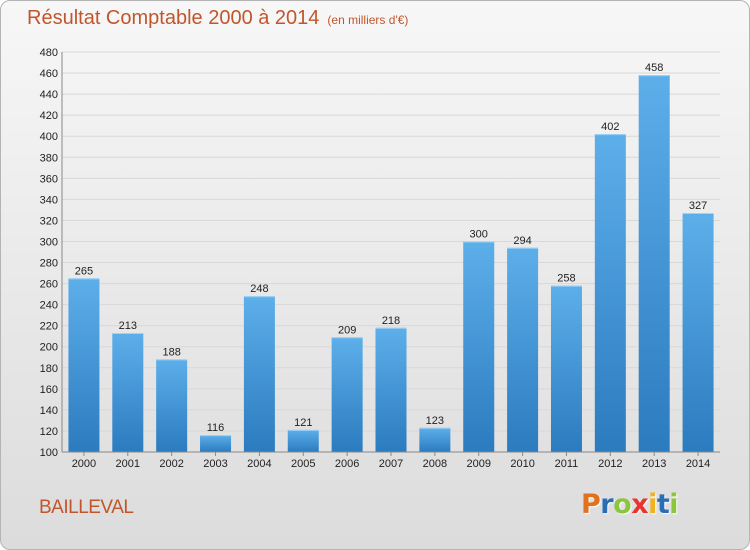  What do you see at coordinates (259, 374) in the screenshot?
I see `bar-2004` at bounding box center [259, 374].